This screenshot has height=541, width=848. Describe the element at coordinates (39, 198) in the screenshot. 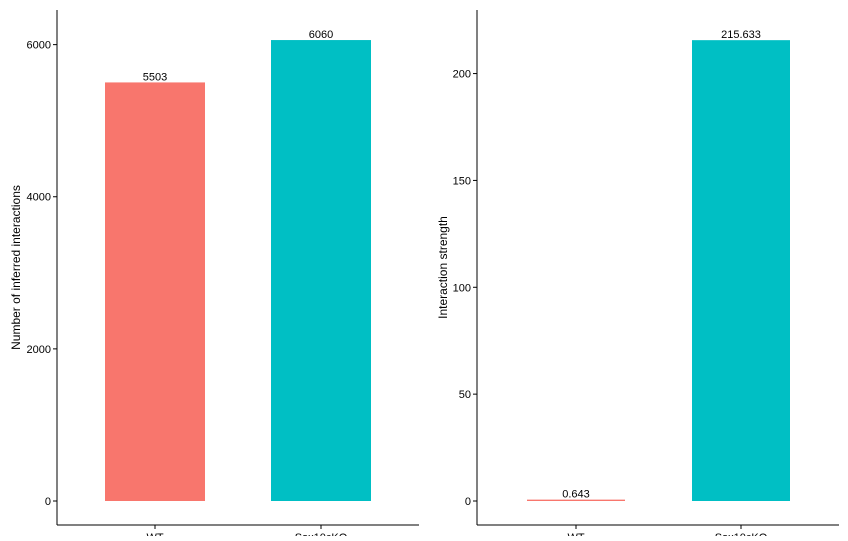

I see `y-tick-label: 4000` at that location.